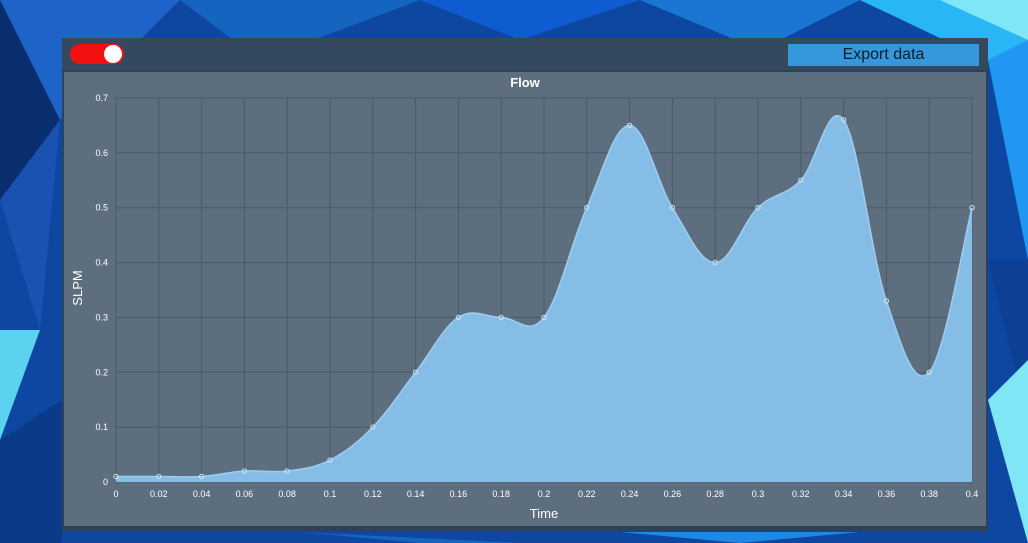  What do you see at coordinates (525, 82) in the screenshot?
I see `chart-title: Flow` at bounding box center [525, 82].